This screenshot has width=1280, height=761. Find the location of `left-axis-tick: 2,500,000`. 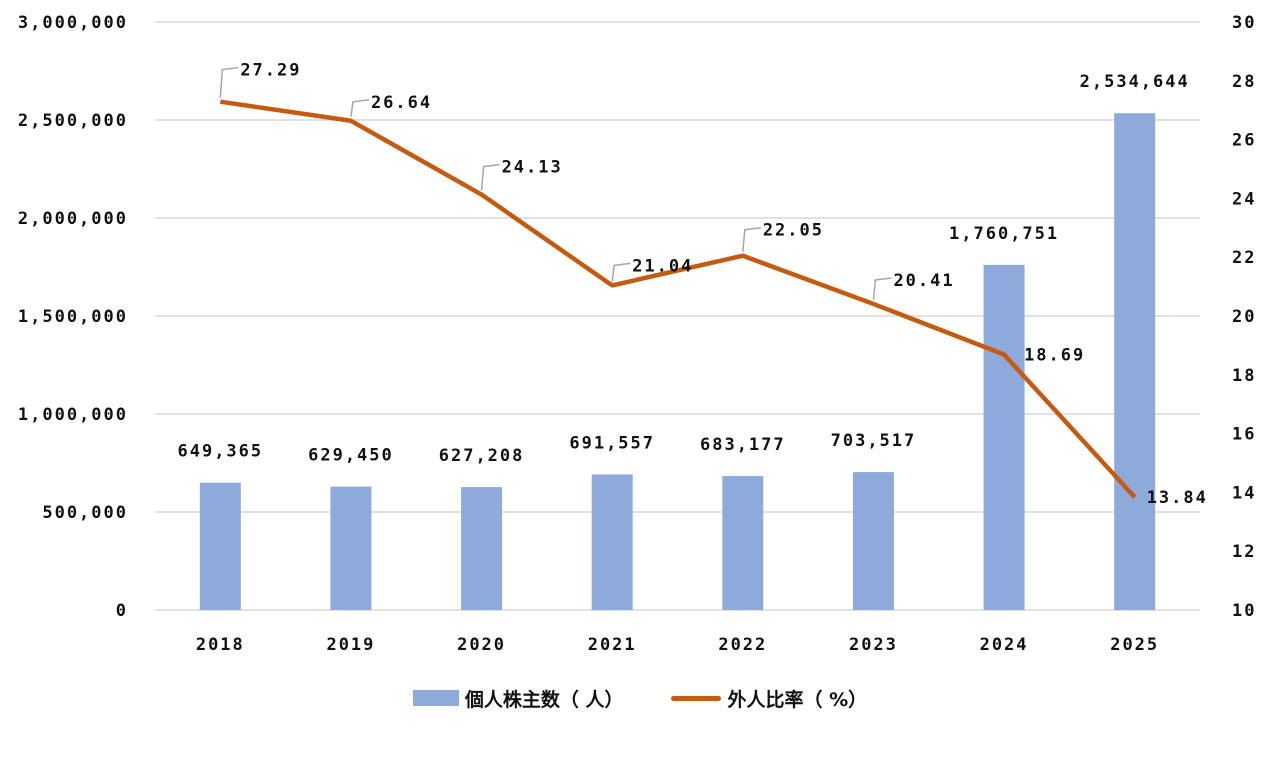

left-axis-tick: 2,500,000 is located at coordinates (73, 121).